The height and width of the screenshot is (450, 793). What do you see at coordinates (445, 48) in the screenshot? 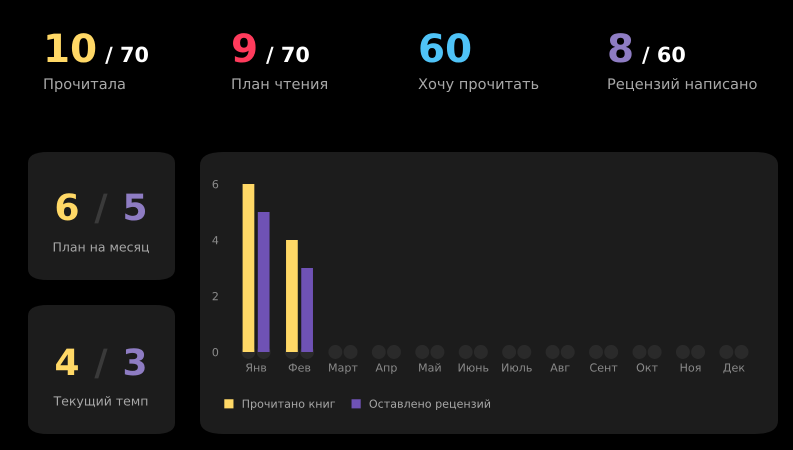
I see `text: 60` at bounding box center [445, 48].